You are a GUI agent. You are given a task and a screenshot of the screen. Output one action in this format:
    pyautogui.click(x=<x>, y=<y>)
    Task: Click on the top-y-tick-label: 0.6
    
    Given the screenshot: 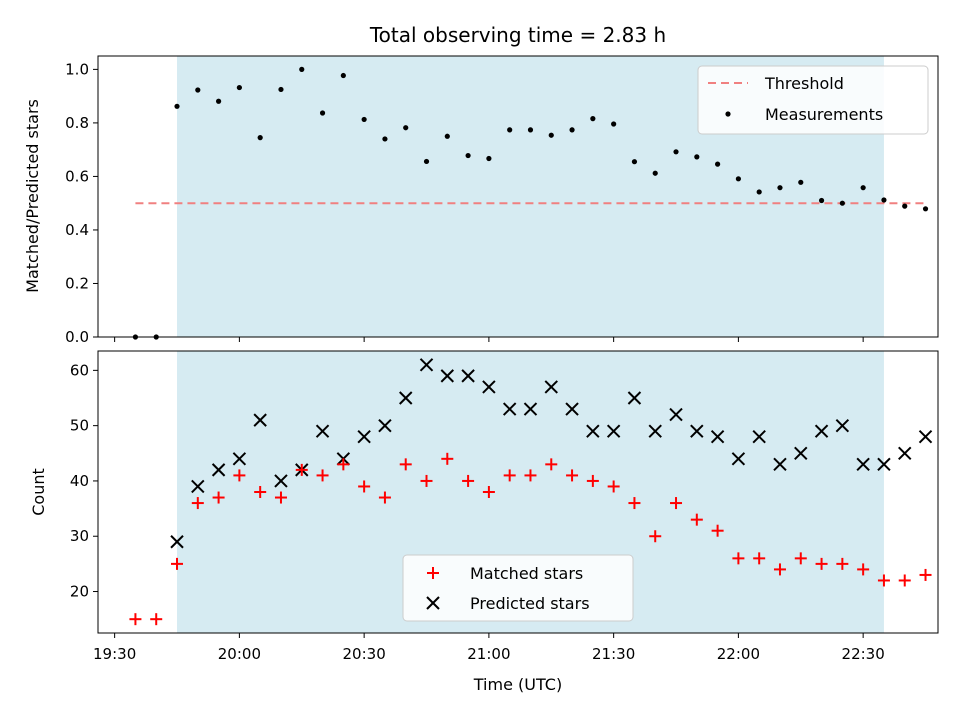 What is the action you would take?
    pyautogui.click(x=77, y=176)
    